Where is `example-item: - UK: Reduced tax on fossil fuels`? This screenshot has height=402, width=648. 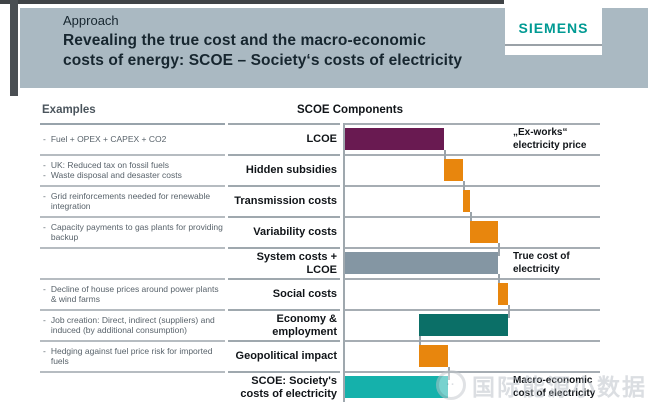 example-item: - UK: Reduced tax on fossil fuels is located at coordinates (133, 165).